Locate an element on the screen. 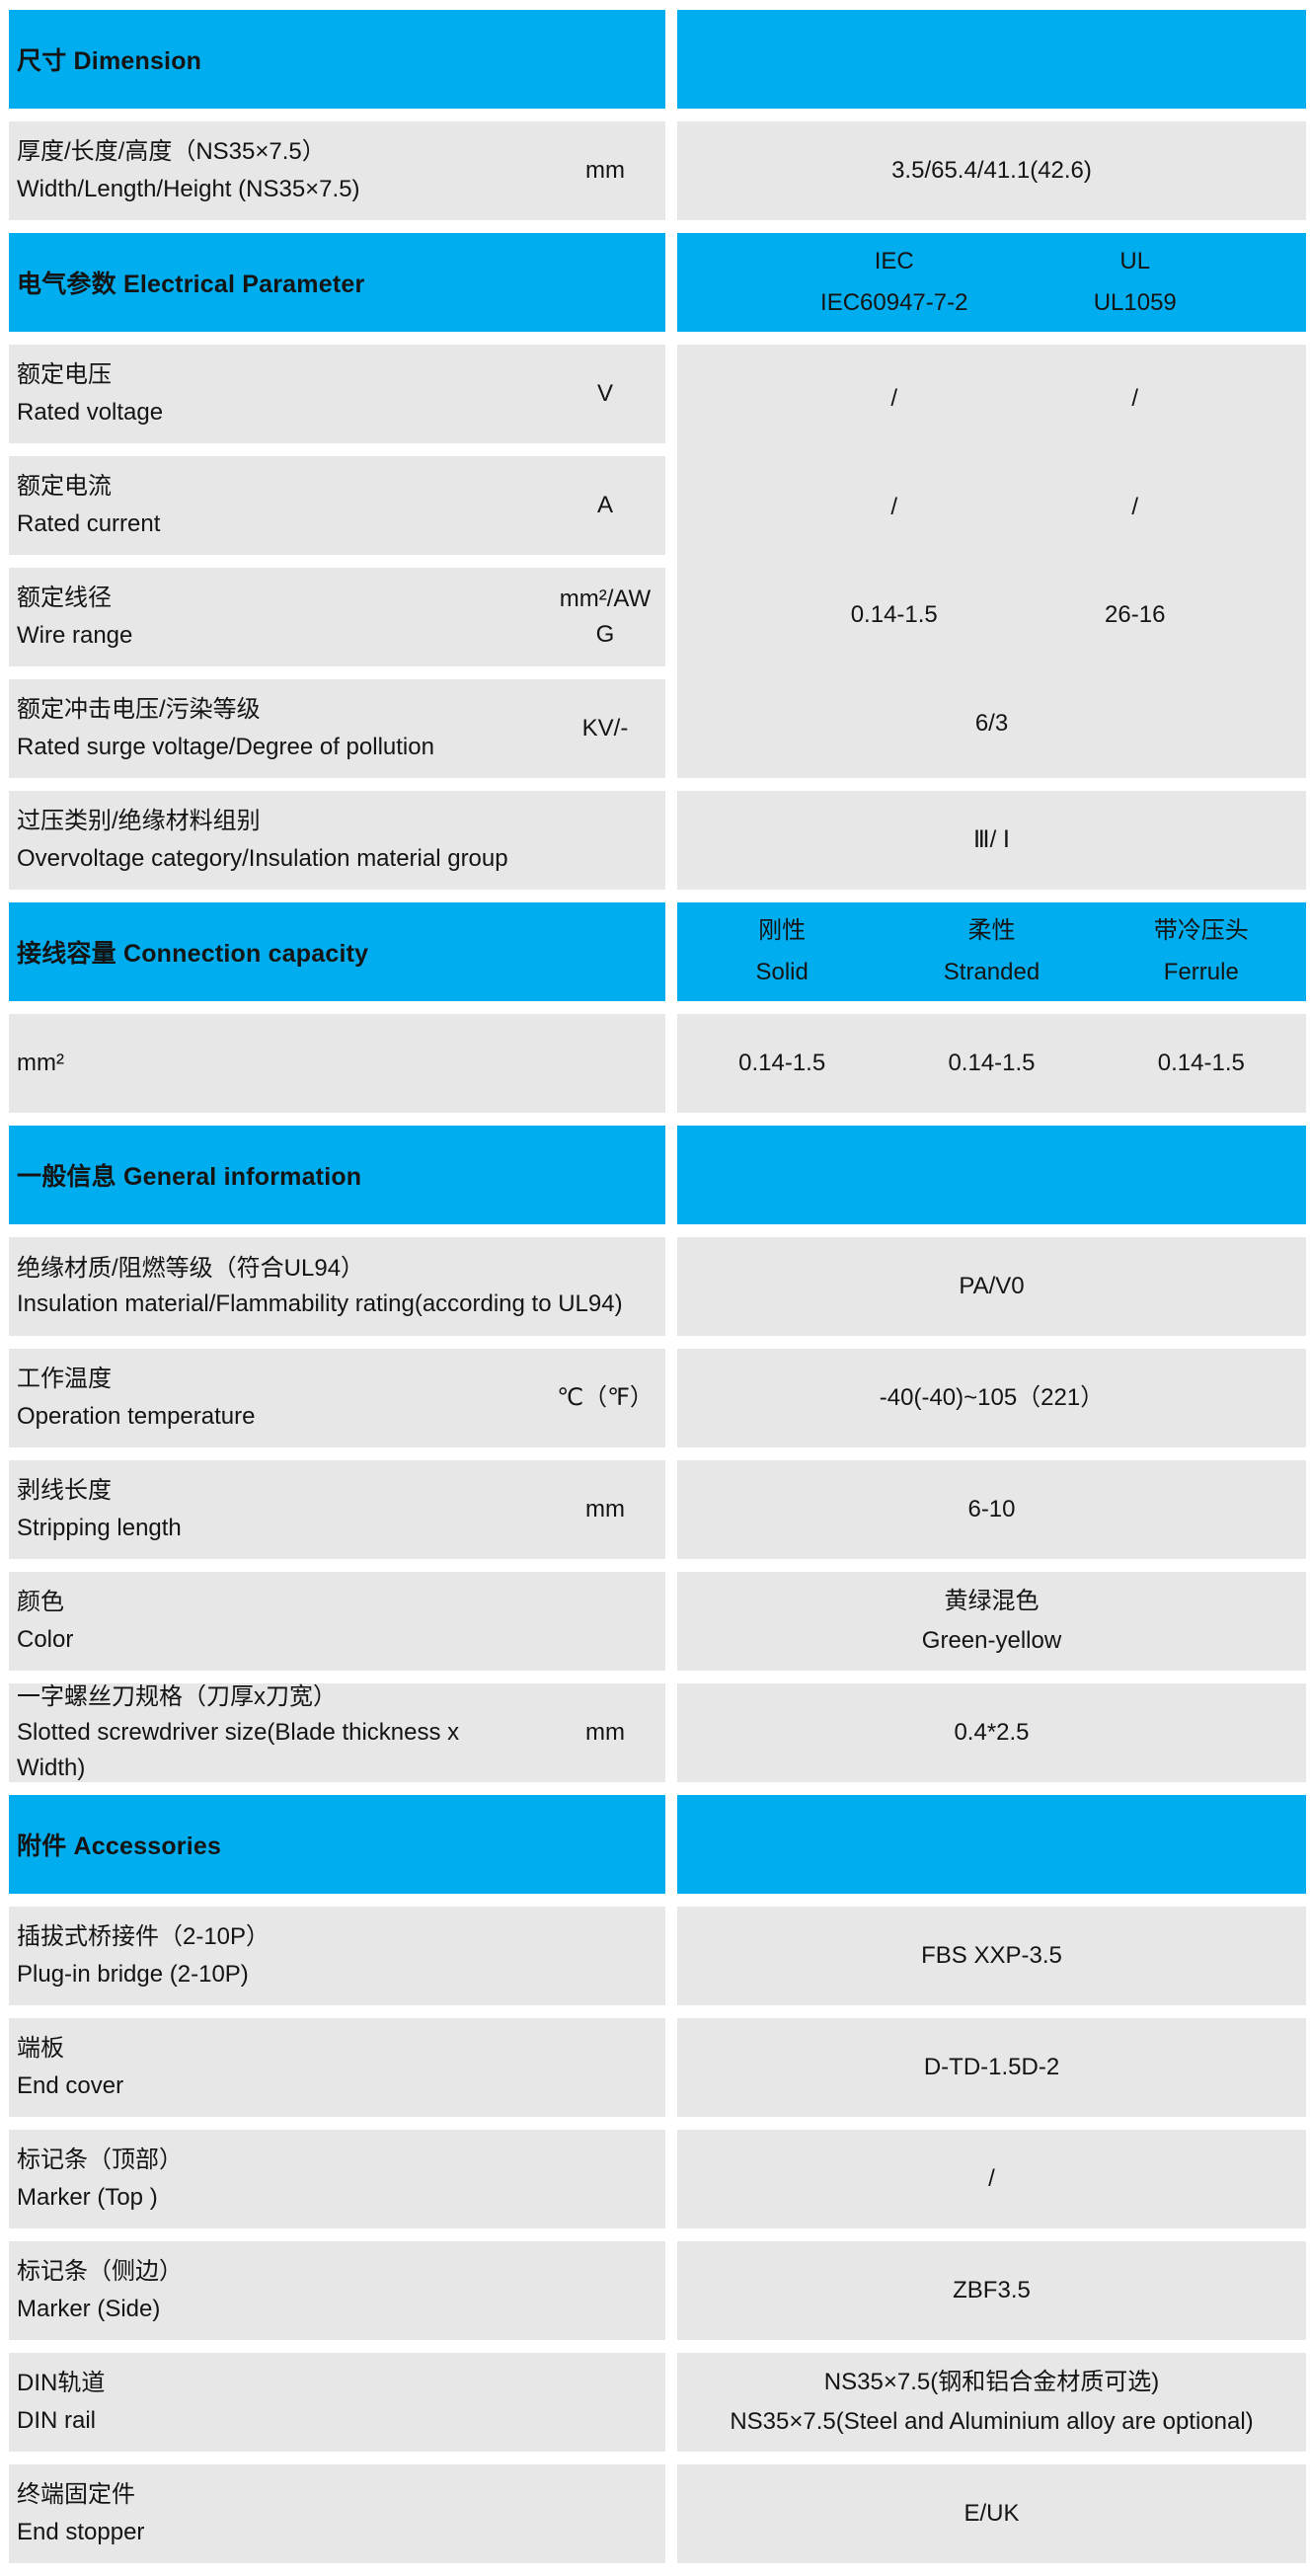 The image size is (1310, 2576). electrical-header-title: 电气参数 Electrical Parameter is located at coordinates (337, 282).